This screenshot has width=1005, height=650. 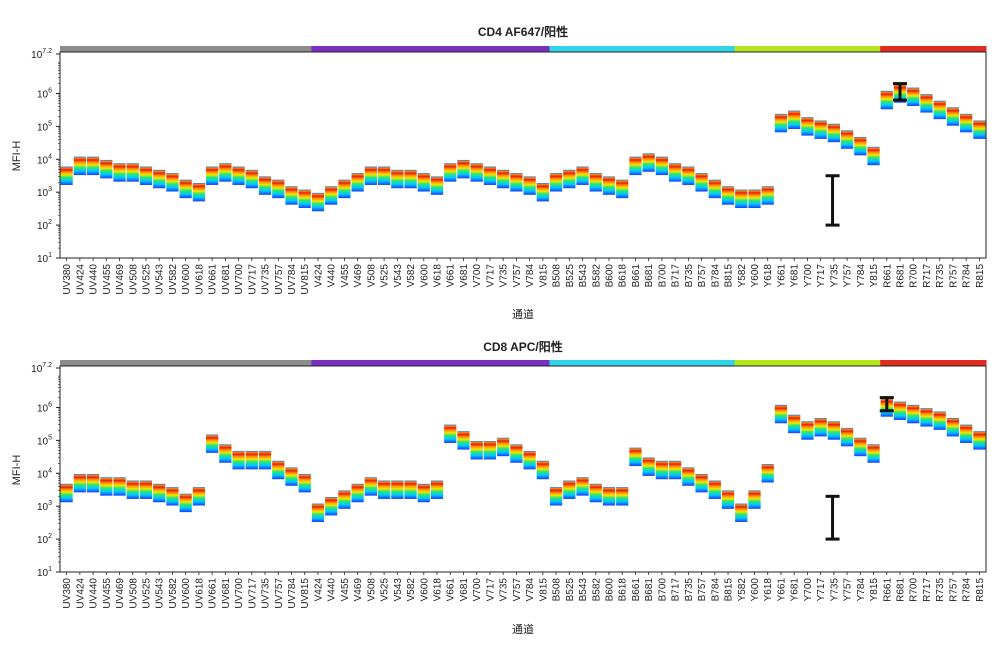 What do you see at coordinates (980, 590) in the screenshot?
I see `channel-label: R815` at bounding box center [980, 590].